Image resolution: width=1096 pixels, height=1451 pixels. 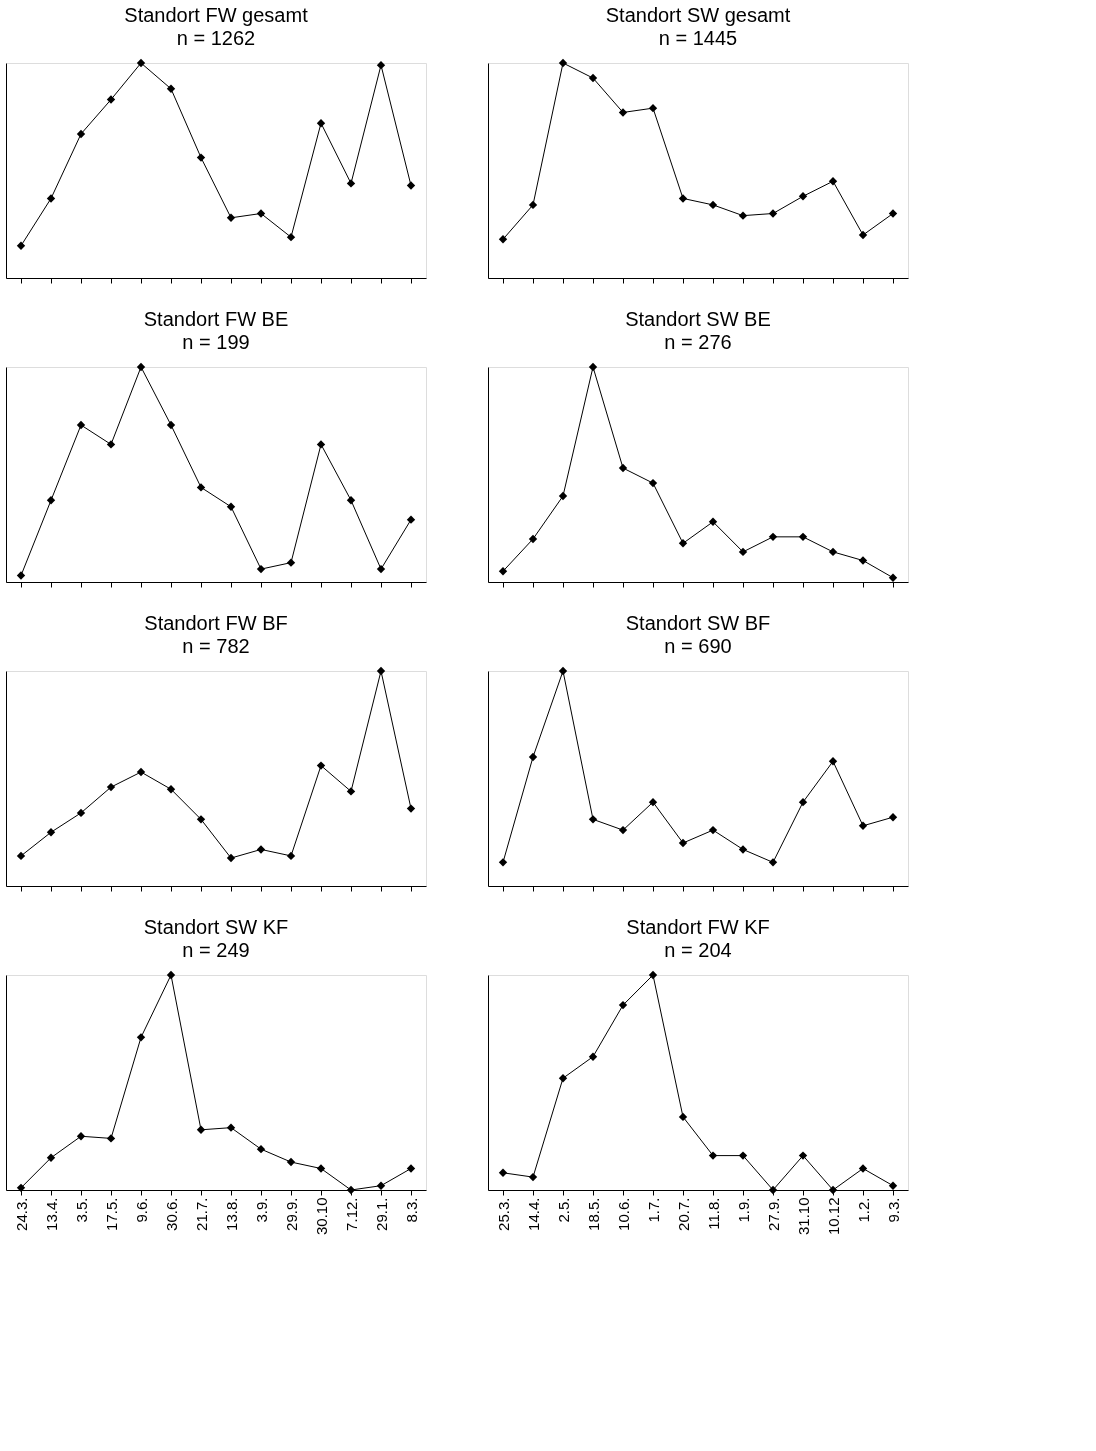 I want to click on x-tick-label: 18.5., so click(x=593, y=1214).